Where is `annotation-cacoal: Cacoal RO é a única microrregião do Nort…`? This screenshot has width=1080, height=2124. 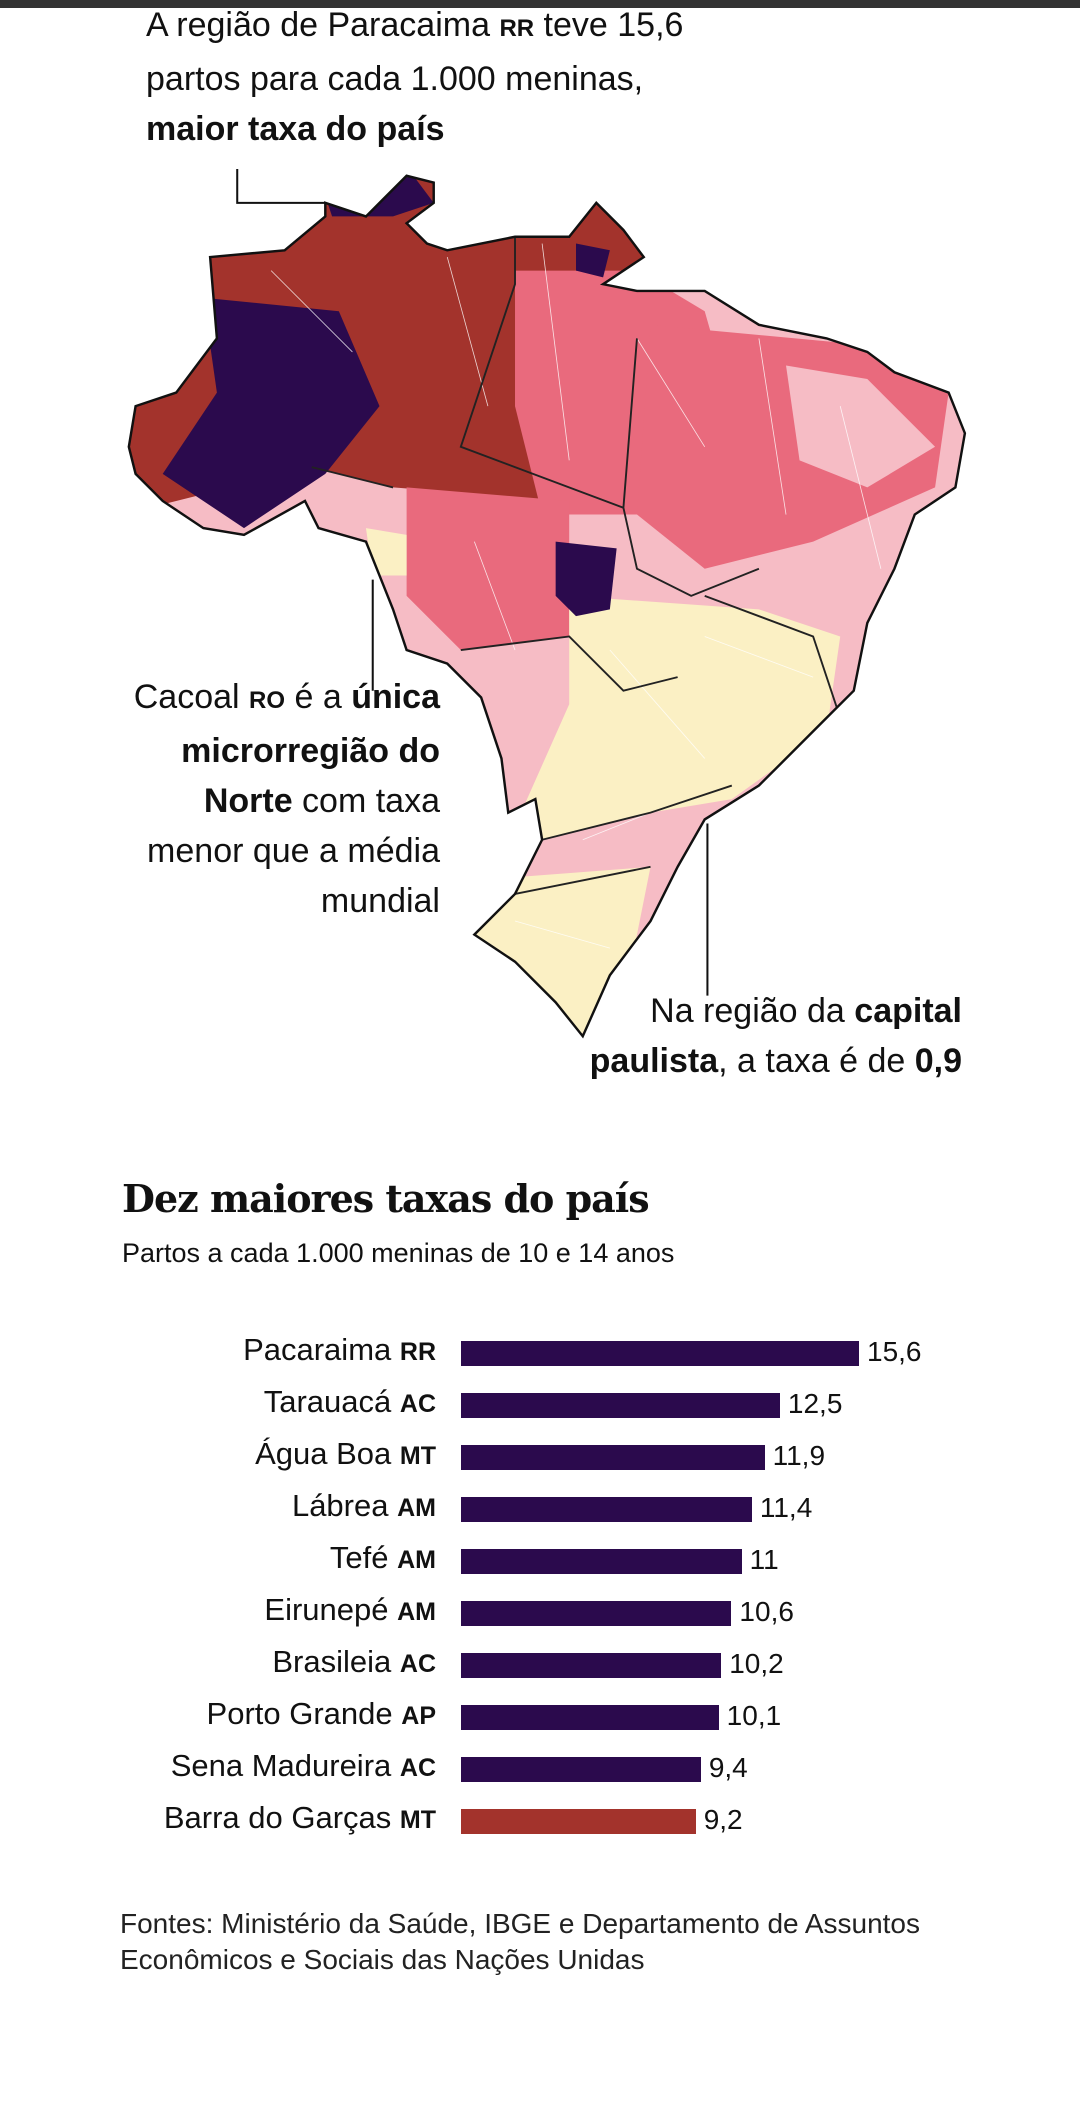
annotation-cacoal: Cacoal RO é a única microrregião do Nort… is located at coordinates (286, 799).